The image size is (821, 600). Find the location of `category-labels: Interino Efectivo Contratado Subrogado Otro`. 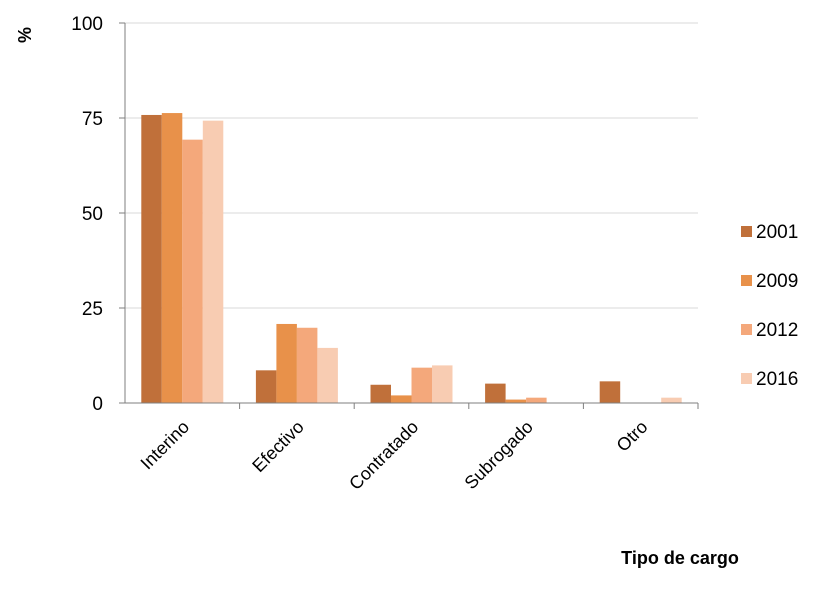

category-labels: Interino Efectivo Contratado Subrogado Otro is located at coordinates (394, 455).